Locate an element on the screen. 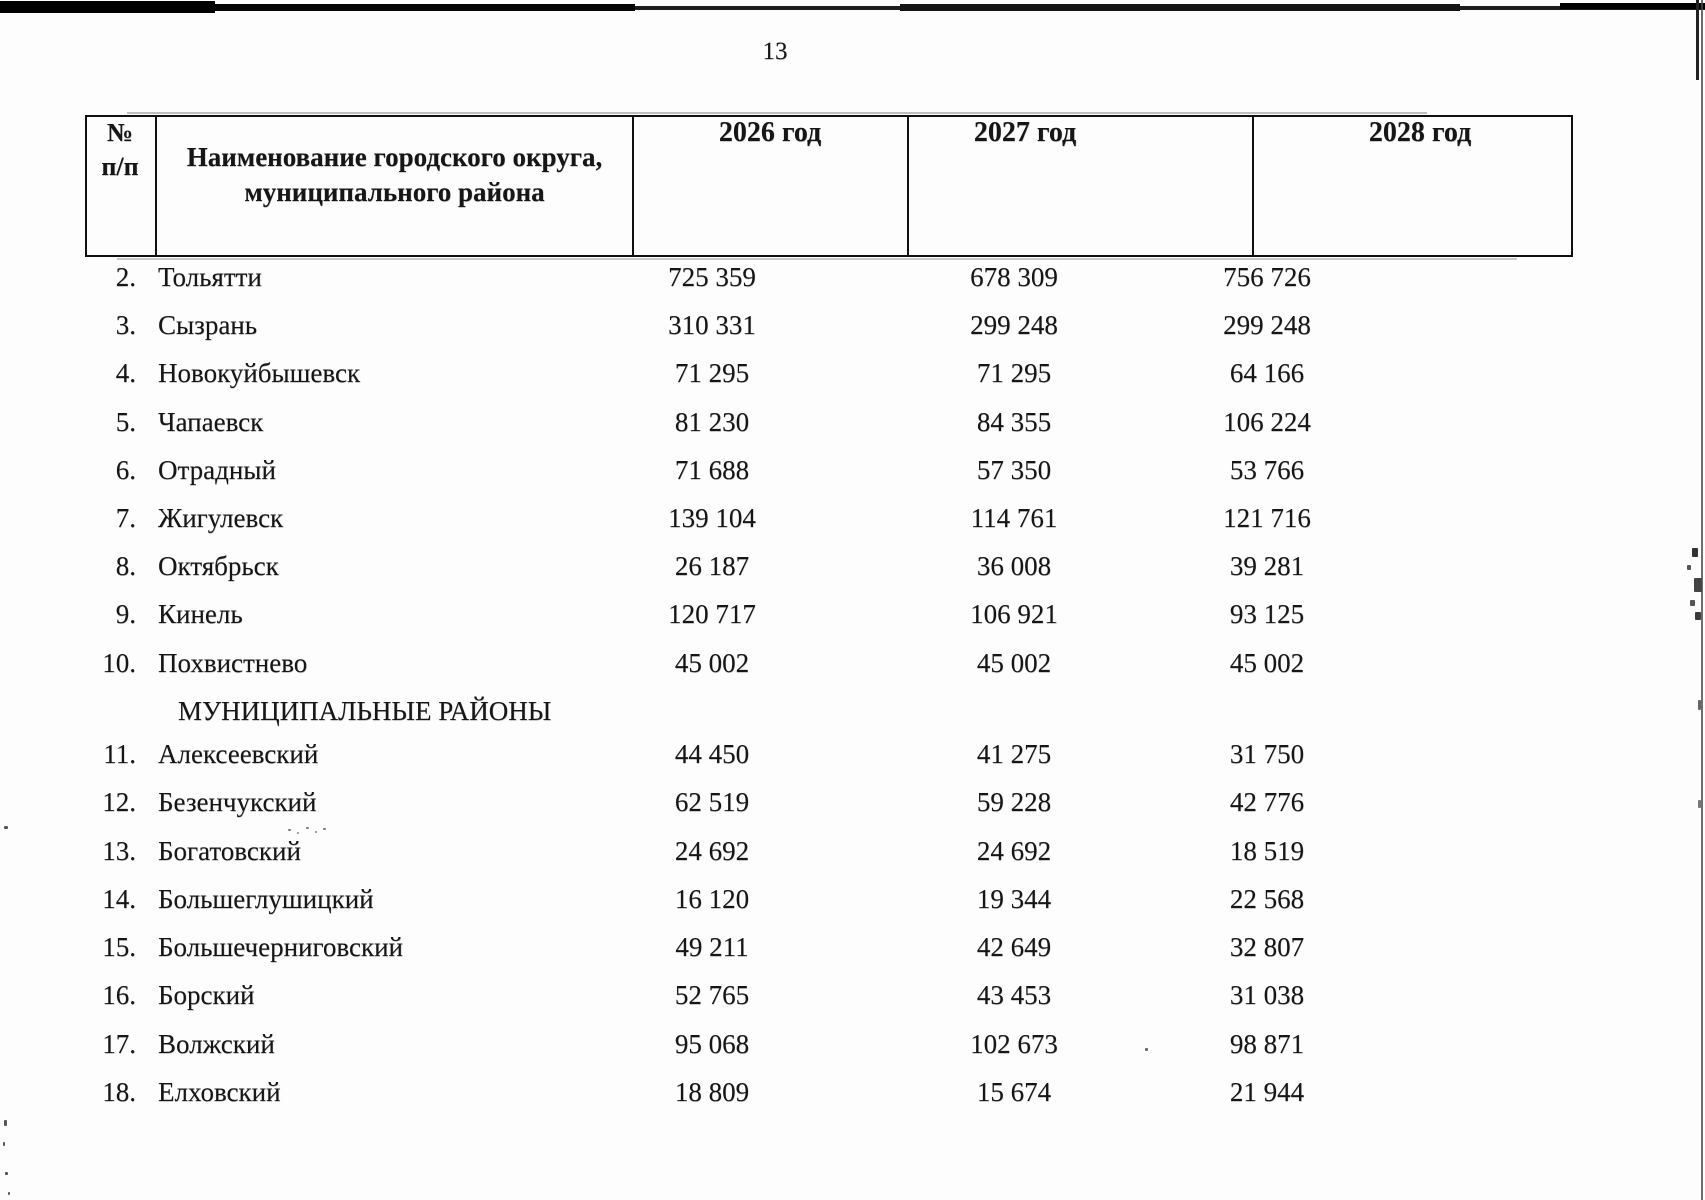  table-row: 9. Кинель 120 717 106 921 93 125 is located at coordinates (852, 614).